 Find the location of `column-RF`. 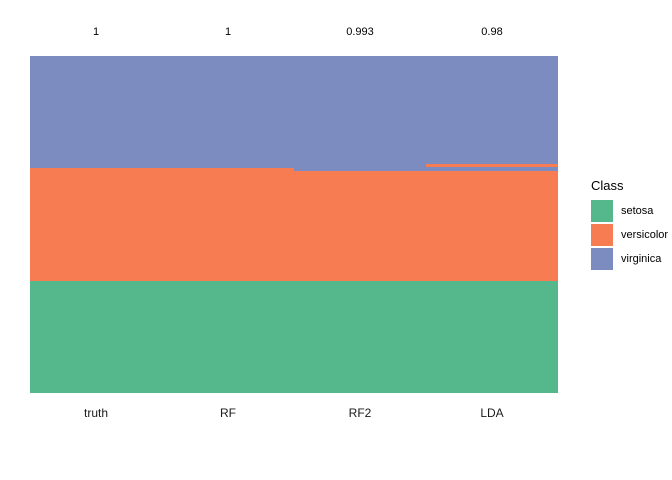

column-RF is located at coordinates (228, 224).